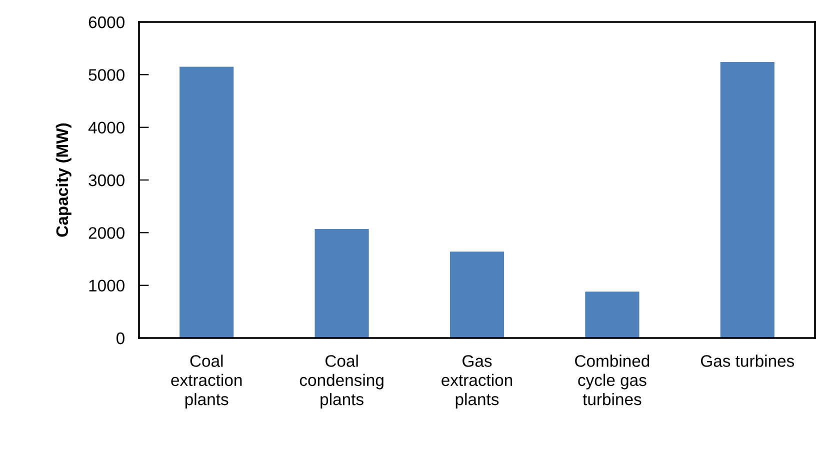 The image size is (827, 457). Describe the element at coordinates (64, 180) in the screenshot. I see `y-axis-title: Capacity (MW)` at that location.